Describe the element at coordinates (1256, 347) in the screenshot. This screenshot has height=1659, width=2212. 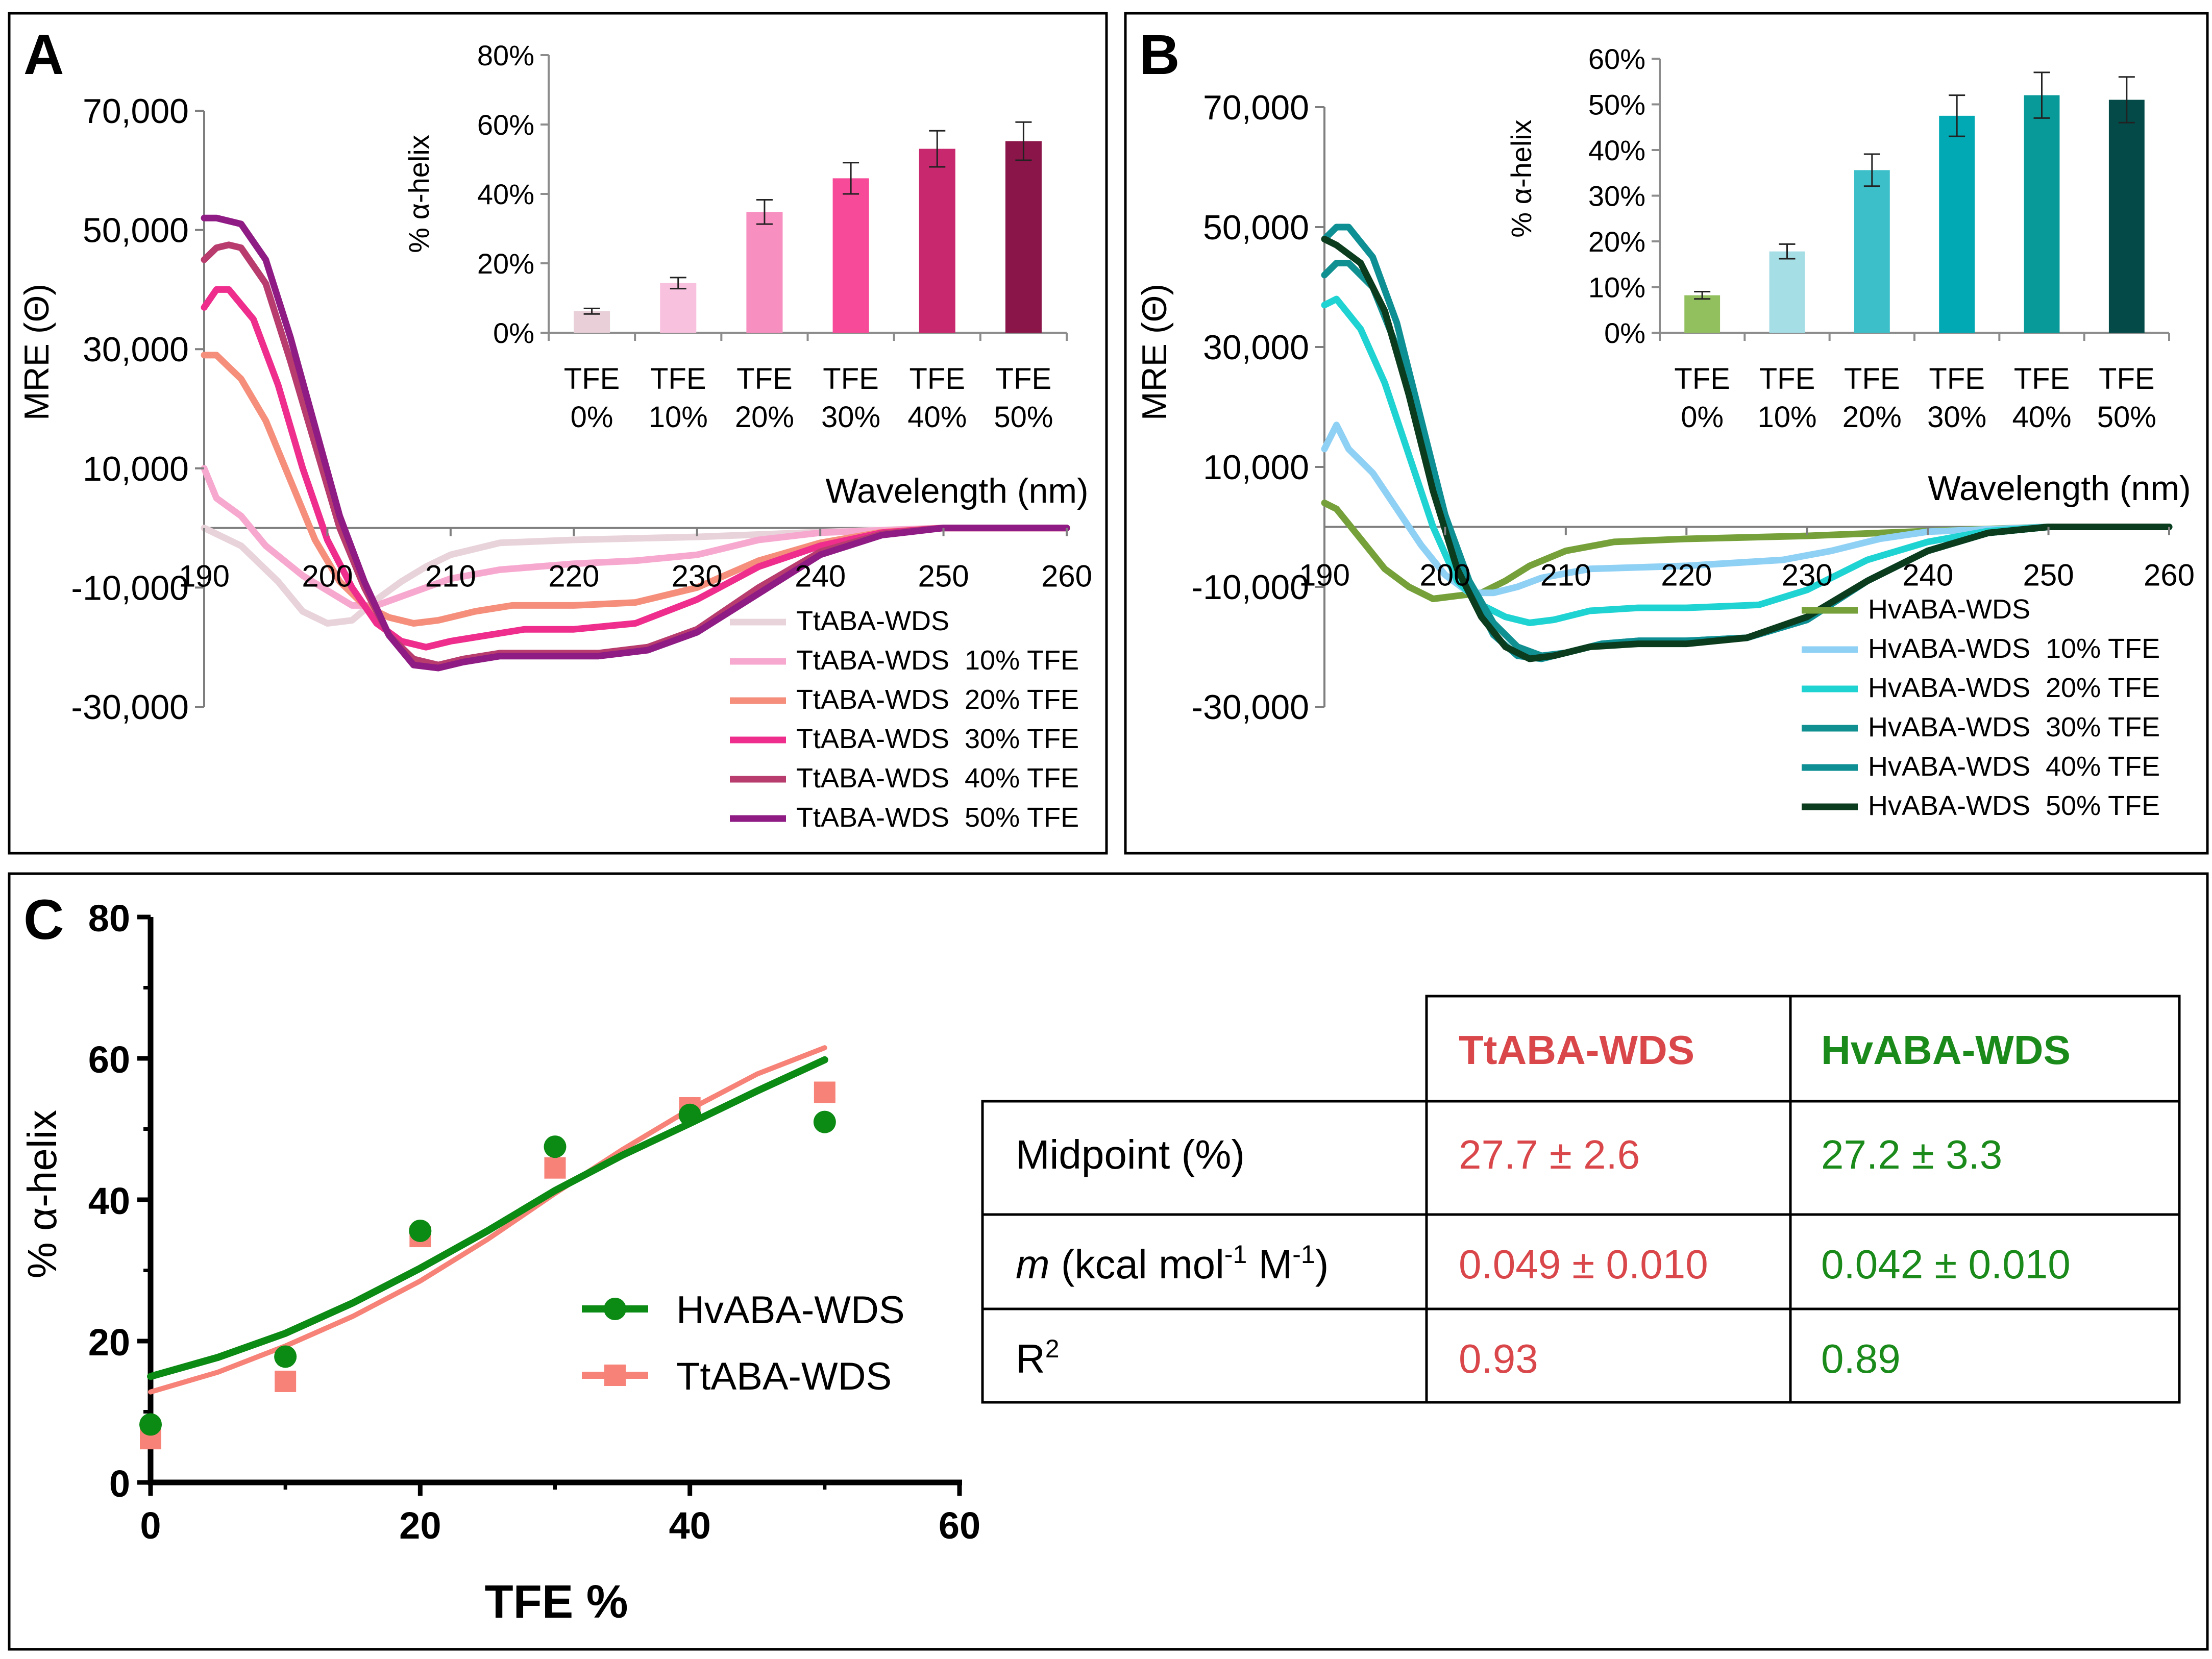
I see `y-tick-label: 30,000` at that location.